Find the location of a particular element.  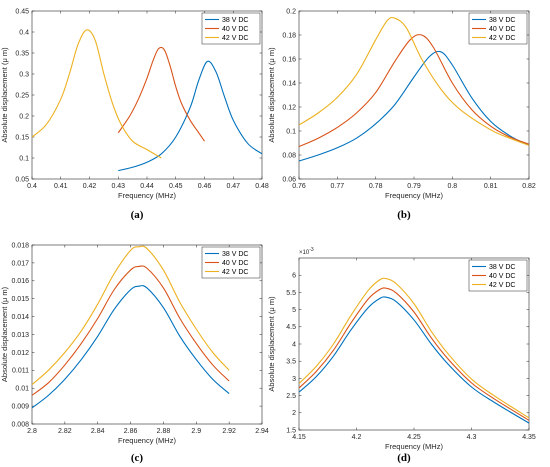

x-tick-label: 0.44 is located at coordinates (147, 186).